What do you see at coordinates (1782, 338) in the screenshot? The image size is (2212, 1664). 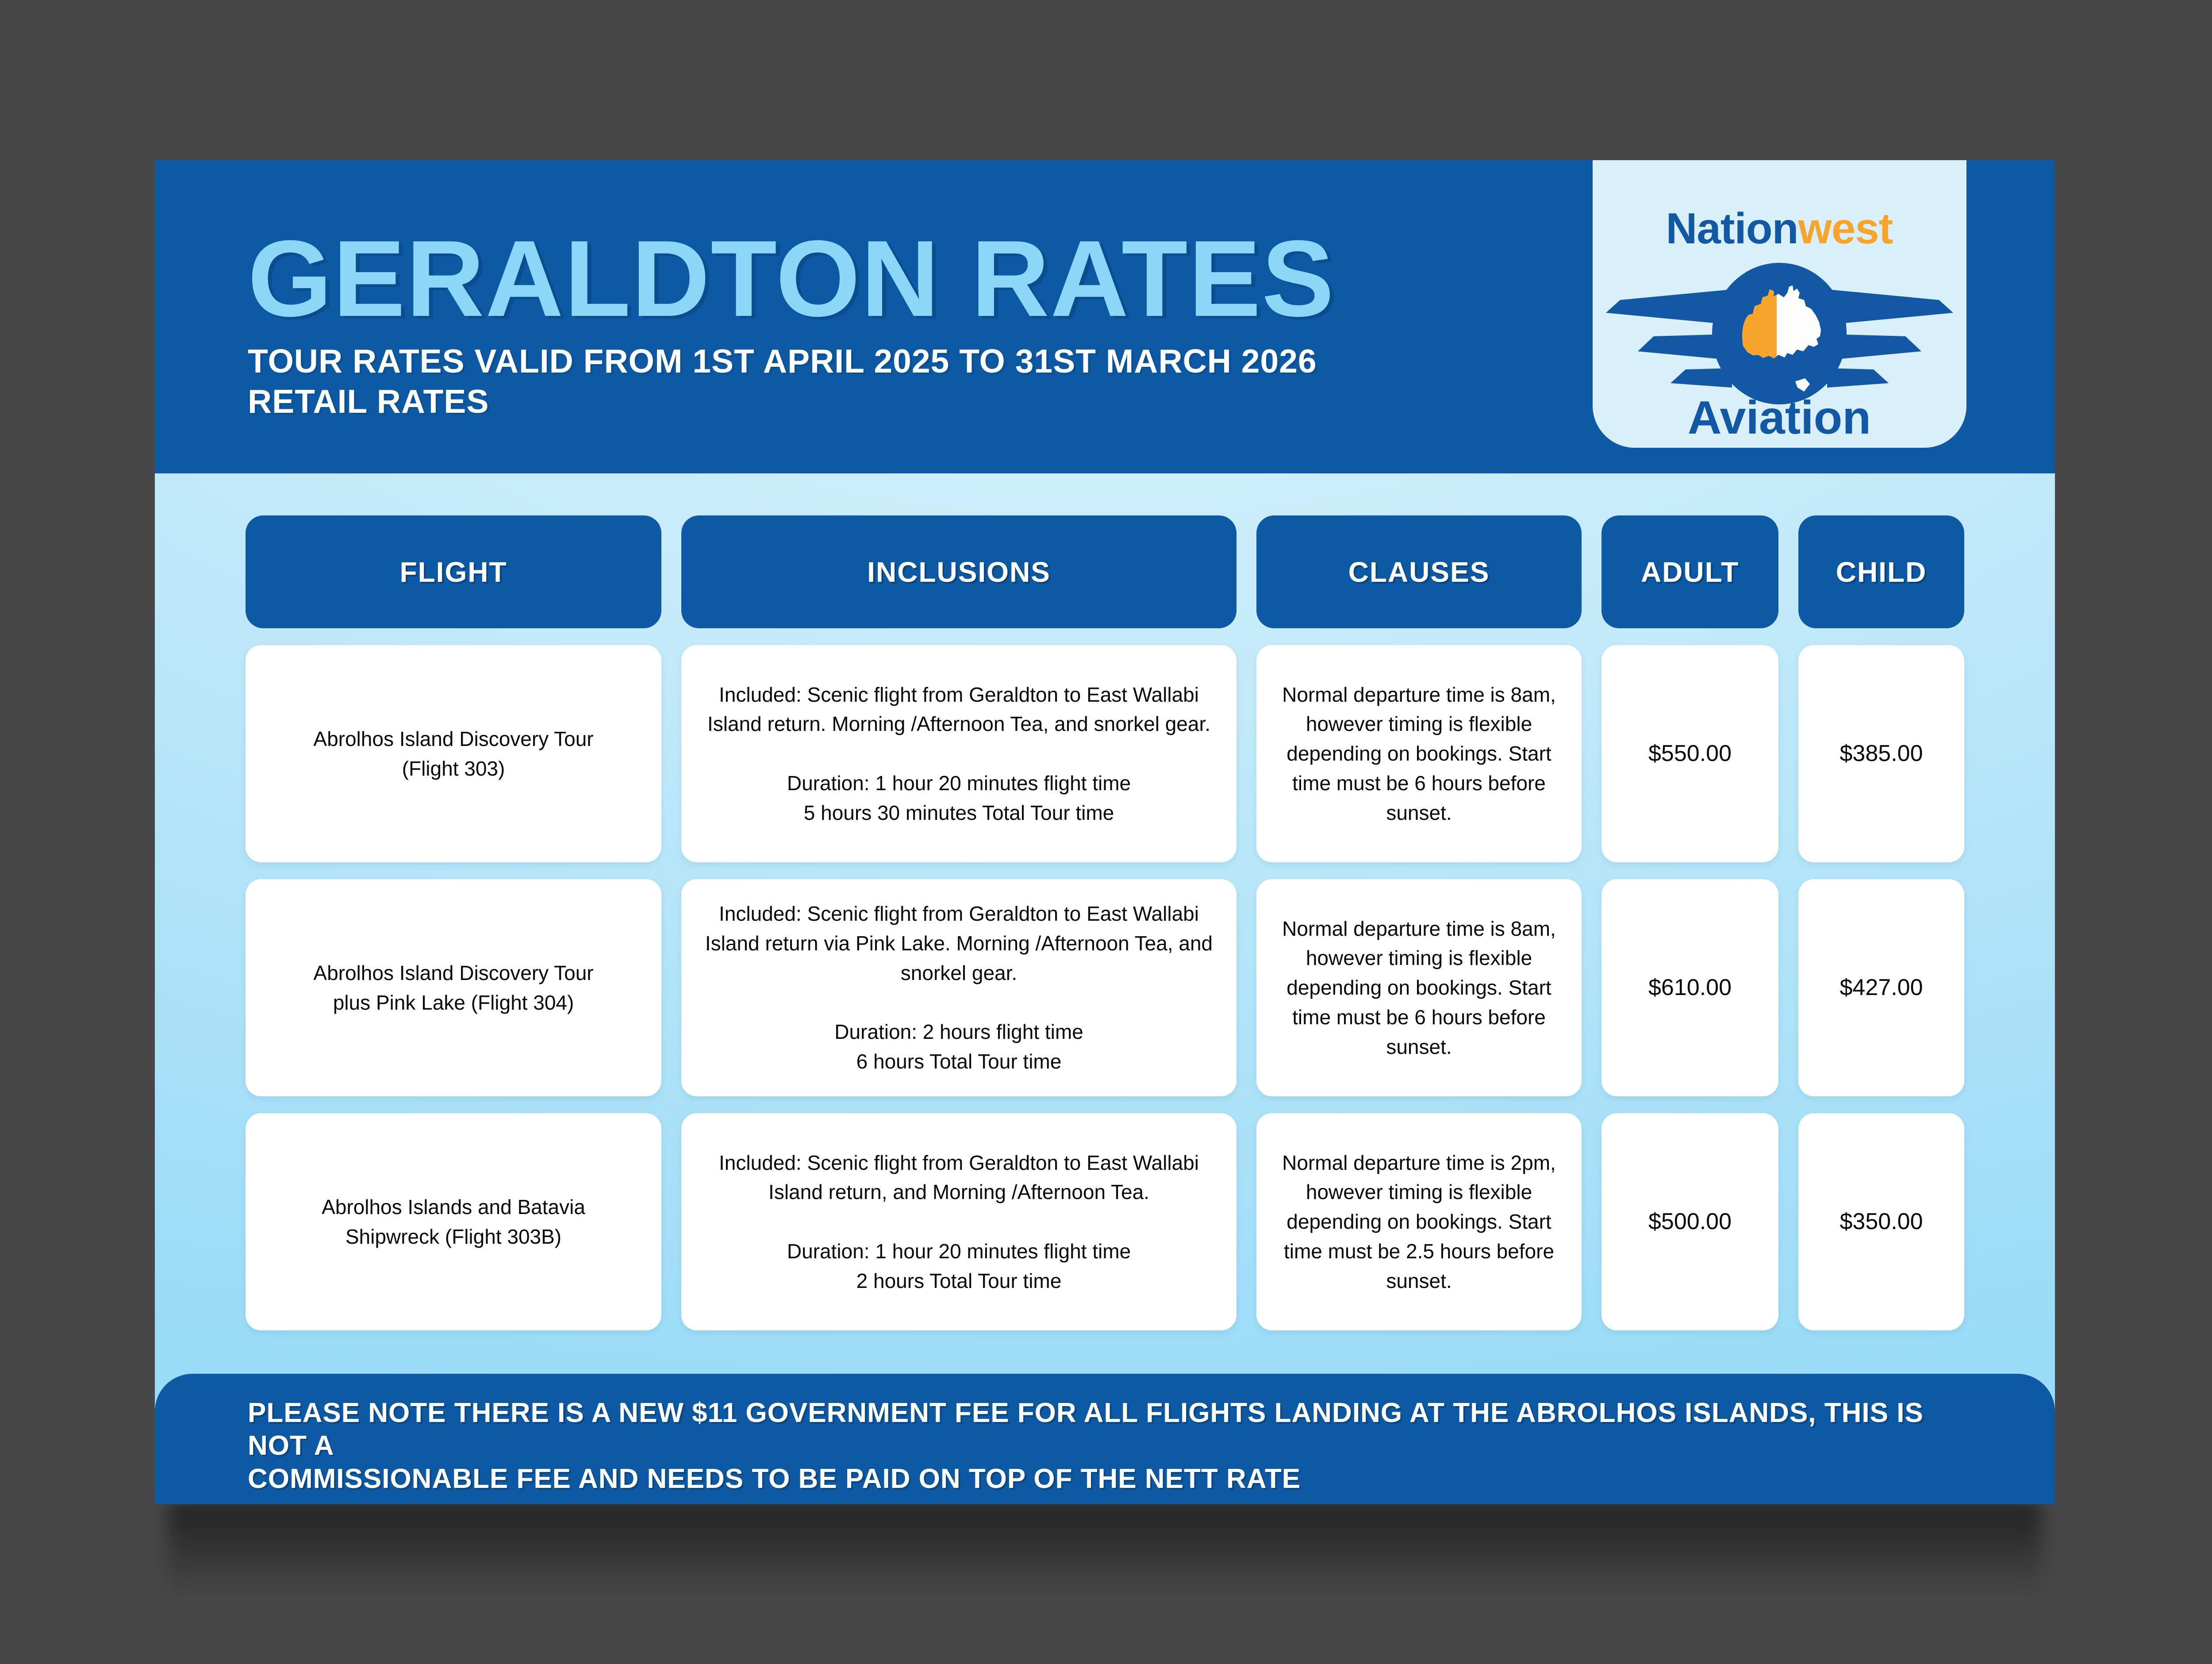 I see `australia-map-icon` at bounding box center [1782, 338].